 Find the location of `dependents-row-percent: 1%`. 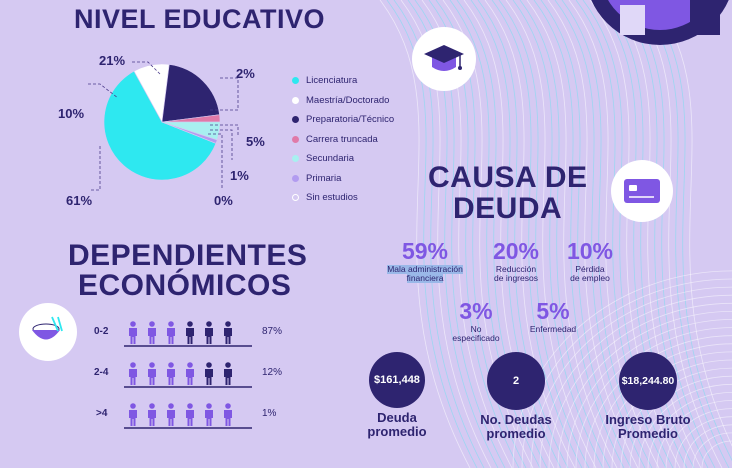

dependents-row-percent: 1% is located at coordinates (269, 413).